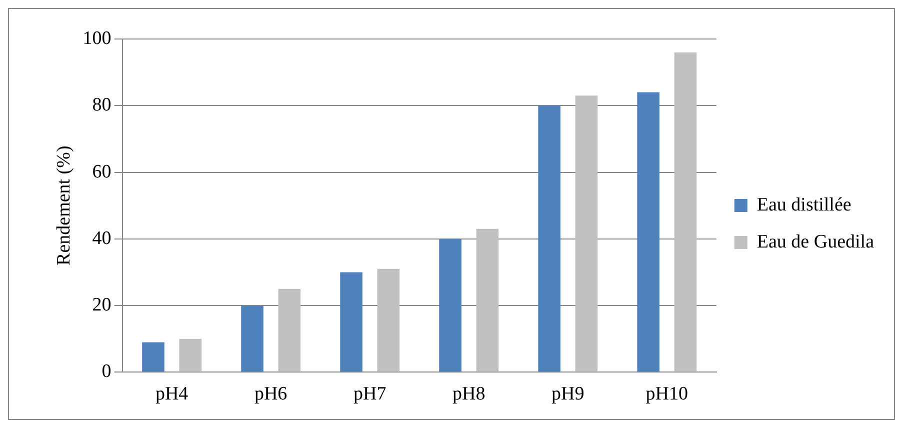  What do you see at coordinates (271, 394) in the screenshot?
I see `x-tick-label: pH6` at bounding box center [271, 394].